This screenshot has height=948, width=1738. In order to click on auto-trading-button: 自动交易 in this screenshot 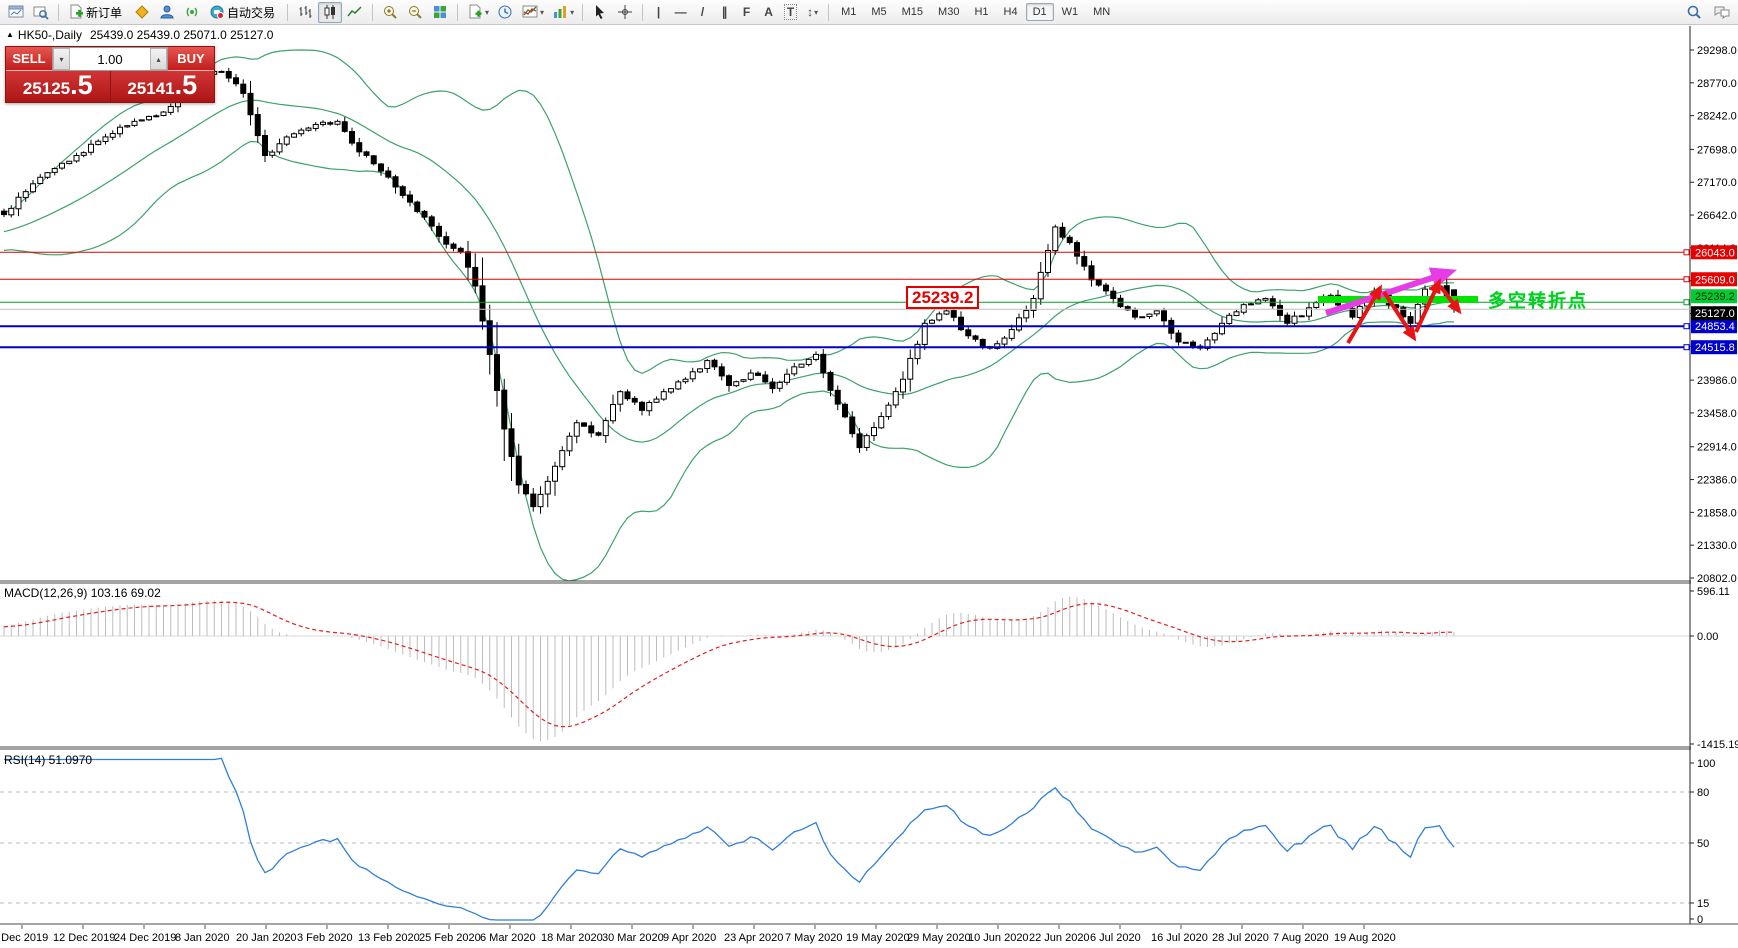, I will do `click(243, 12)`.